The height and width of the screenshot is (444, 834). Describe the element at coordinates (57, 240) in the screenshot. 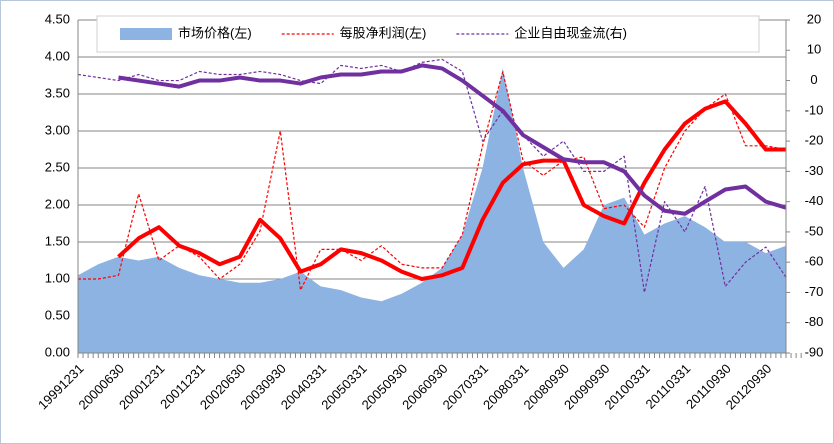

I see `y-tick-label: 1.50` at that location.